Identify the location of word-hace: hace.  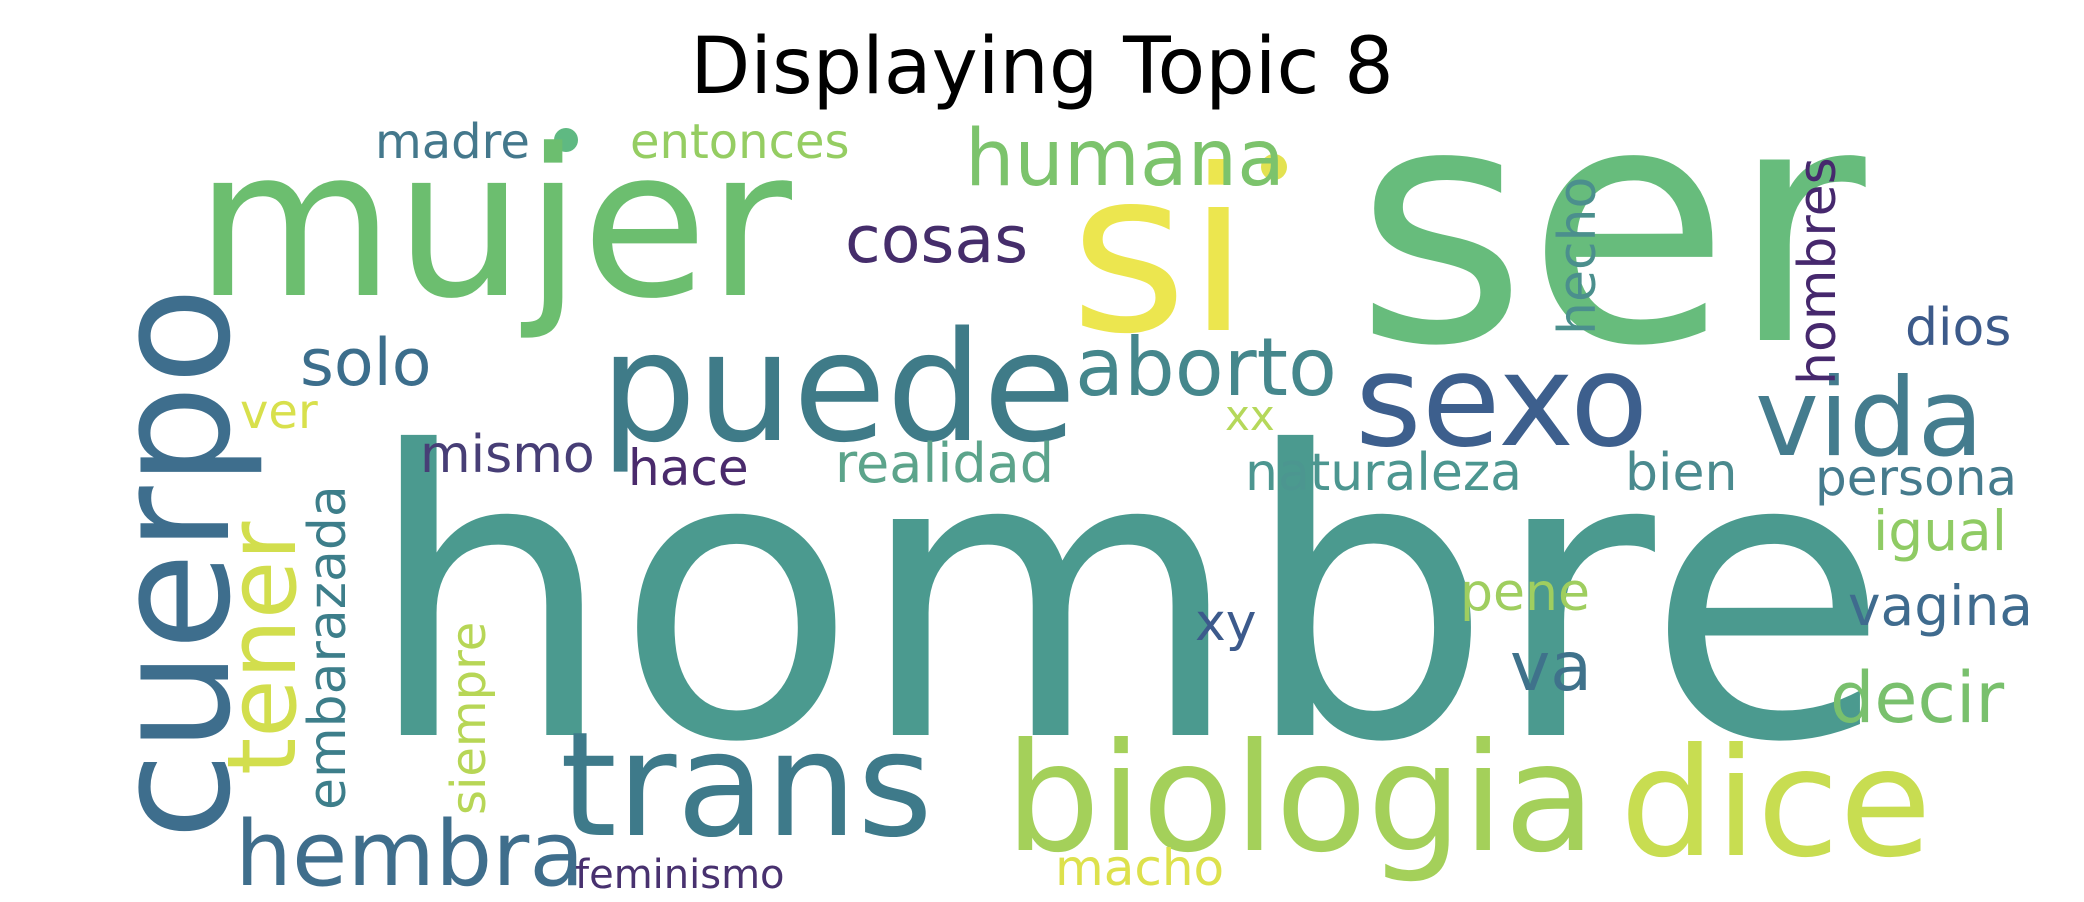
(688, 468).